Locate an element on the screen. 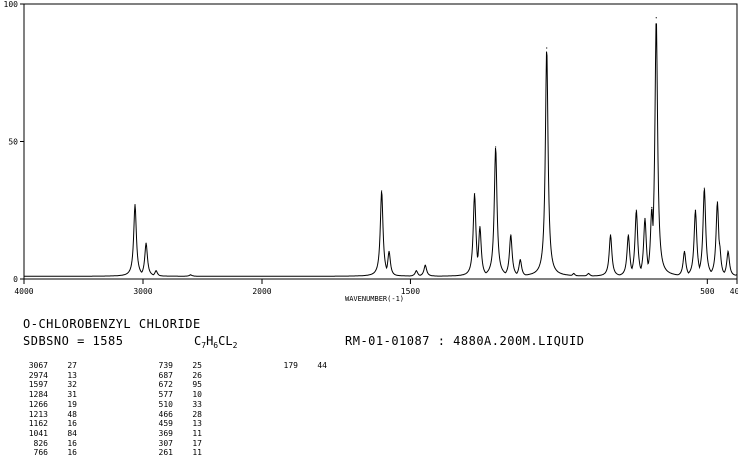 The height and width of the screenshot is (458, 738). peak-intensity: 19 is located at coordinates (72, 404).